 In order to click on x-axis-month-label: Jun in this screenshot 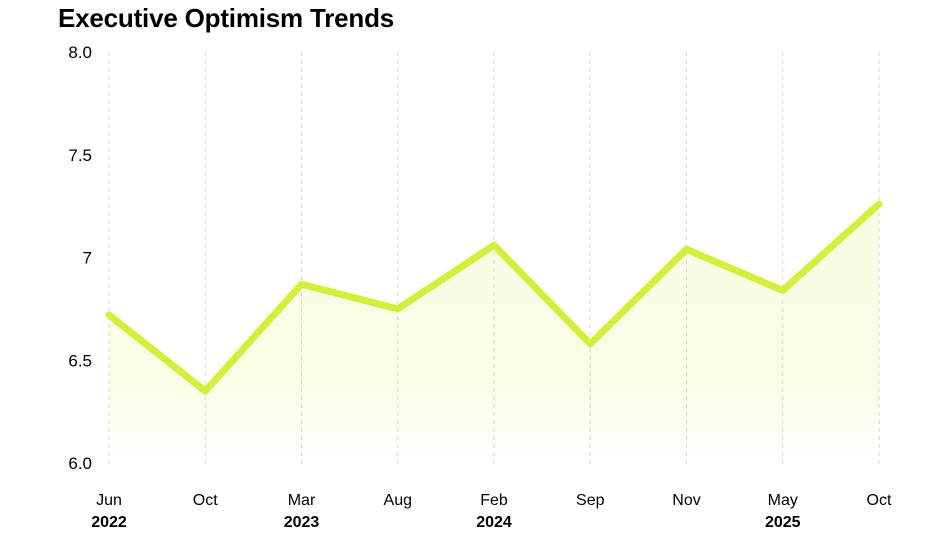, I will do `click(109, 500)`.